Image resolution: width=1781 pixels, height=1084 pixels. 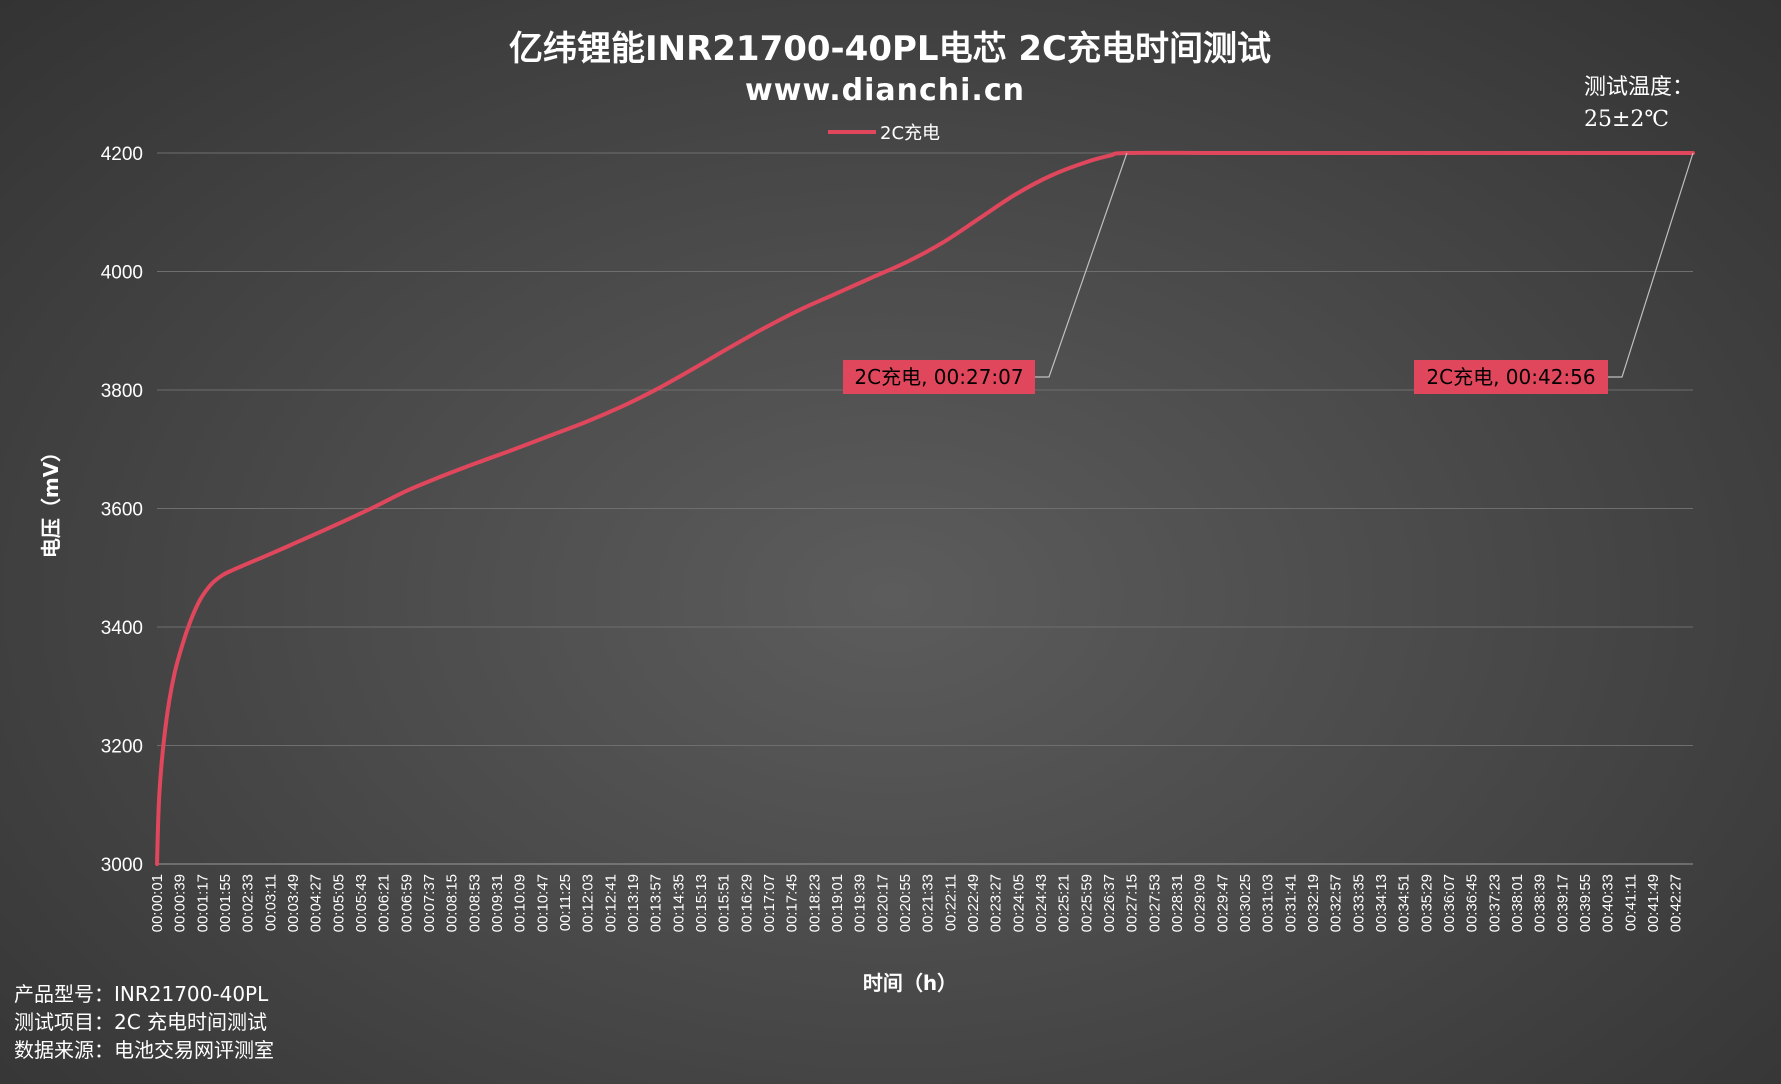 What do you see at coordinates (474, 903) in the screenshot?
I see `x-tick-label: 00:08:53` at bounding box center [474, 903].